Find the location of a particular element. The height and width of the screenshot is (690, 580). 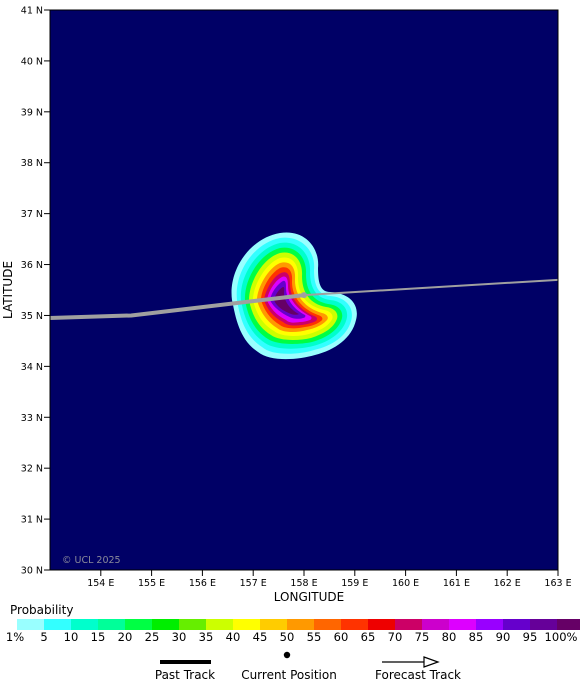

copyright-text: © UCL 2025 is located at coordinates (91, 560).